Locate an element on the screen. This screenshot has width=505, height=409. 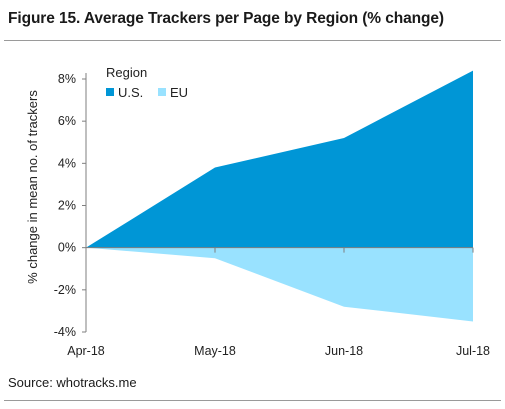
top-divider is located at coordinates (252, 40).